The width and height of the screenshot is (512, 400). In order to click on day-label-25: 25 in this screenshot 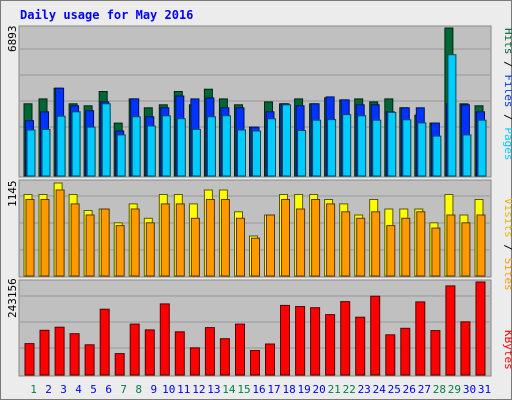, I will do `click(394, 389)`.